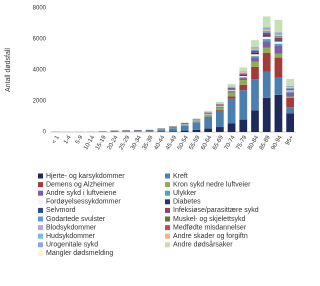  Describe the element at coordinates (71, 236) in the screenshot. I see `legend-label: Hudsykdommer` at that location.